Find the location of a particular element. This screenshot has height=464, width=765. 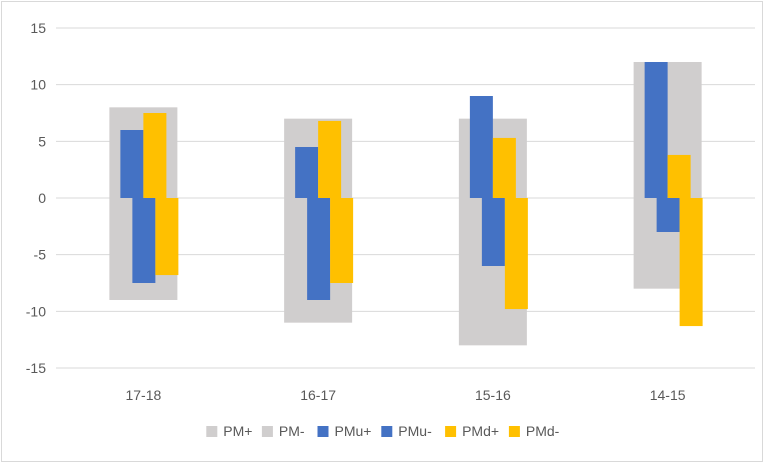

legend-label: PMu+ is located at coordinates (353, 431).